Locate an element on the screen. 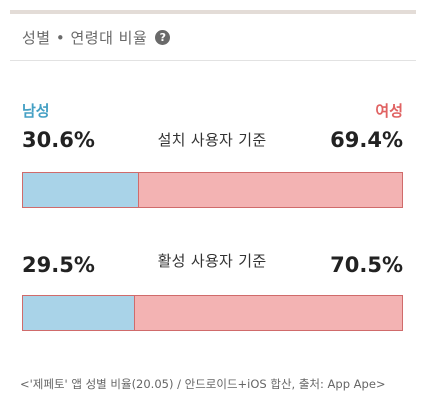 The height and width of the screenshot is (408, 423). install-row-label: 설치 사용자 기준 is located at coordinates (212, 140).